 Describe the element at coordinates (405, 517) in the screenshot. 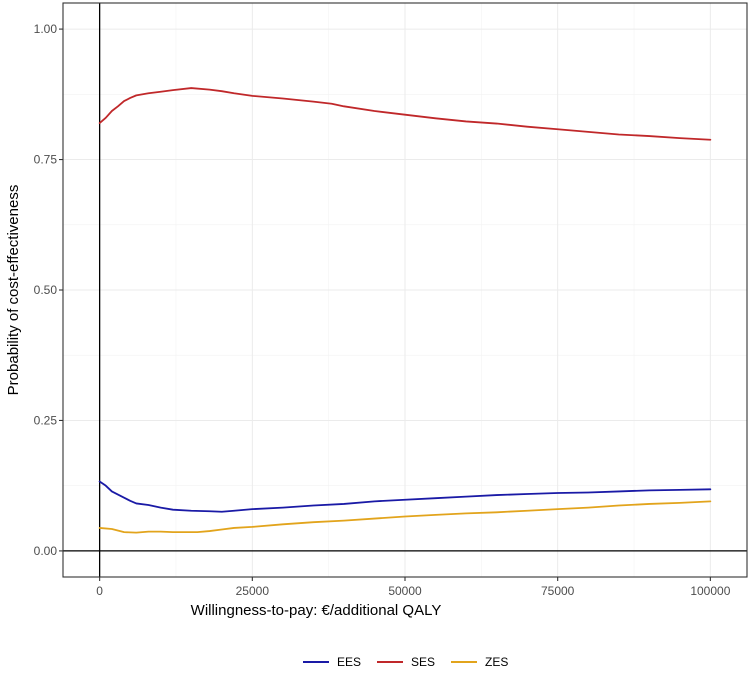

I see `series-line-zes` at that location.